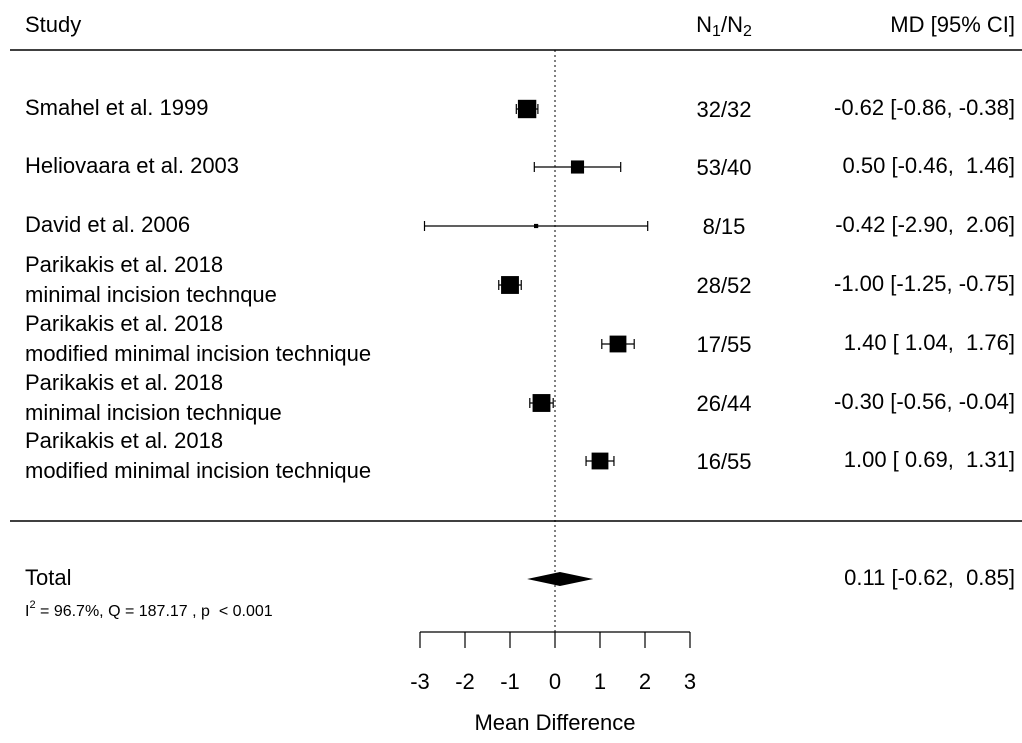  What do you see at coordinates (554, 722) in the screenshot?
I see `x-axis-label: Mean Difference` at bounding box center [554, 722].